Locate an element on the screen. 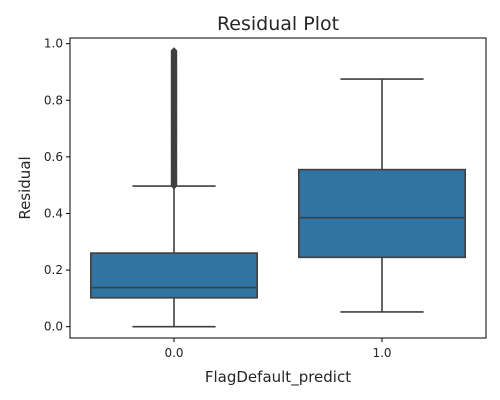 This screenshot has height=400, width=500. x-axis-label: FlagDefault_predict is located at coordinates (278, 377).